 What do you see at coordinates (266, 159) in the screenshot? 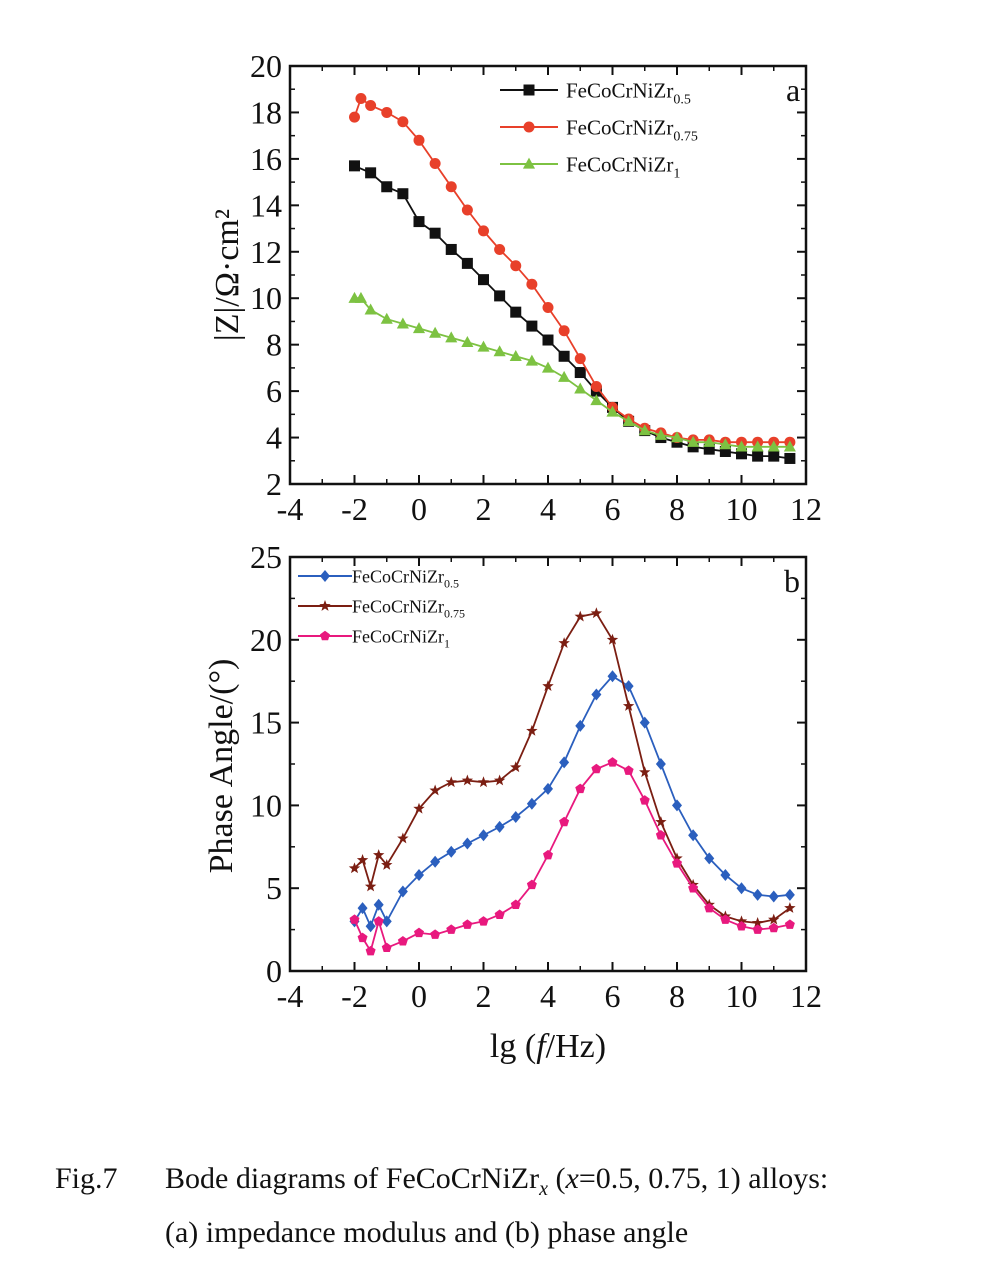
I see `y-tick-label: 16` at bounding box center [266, 159].